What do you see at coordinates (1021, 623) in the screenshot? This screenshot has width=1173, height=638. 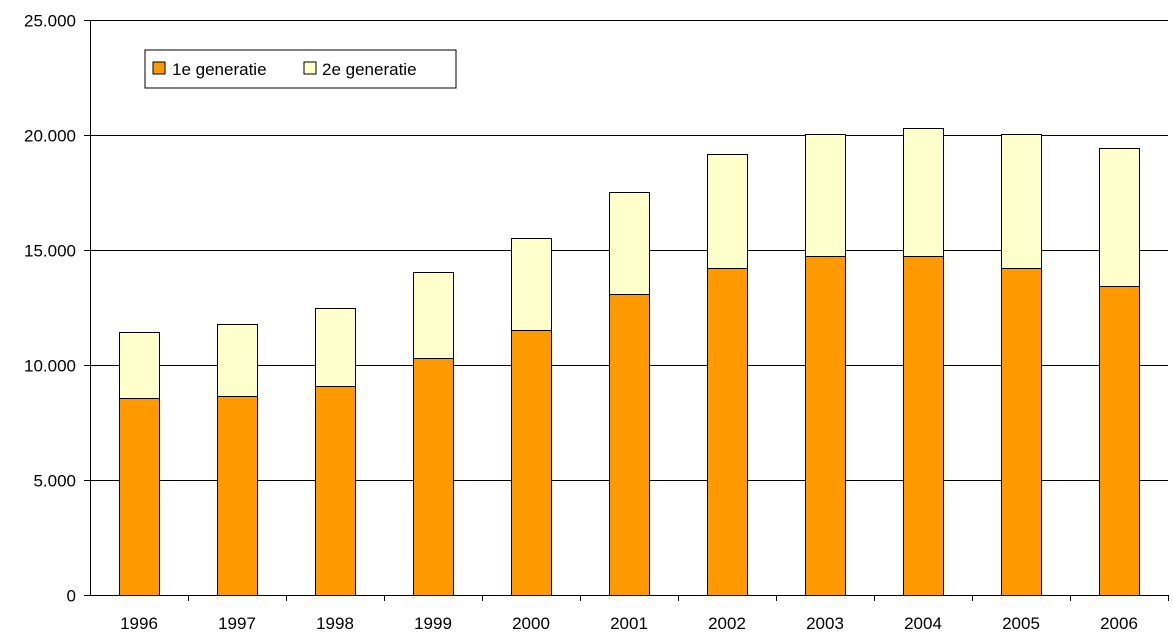 I see `x-axis-tick-label: 2005` at bounding box center [1021, 623].